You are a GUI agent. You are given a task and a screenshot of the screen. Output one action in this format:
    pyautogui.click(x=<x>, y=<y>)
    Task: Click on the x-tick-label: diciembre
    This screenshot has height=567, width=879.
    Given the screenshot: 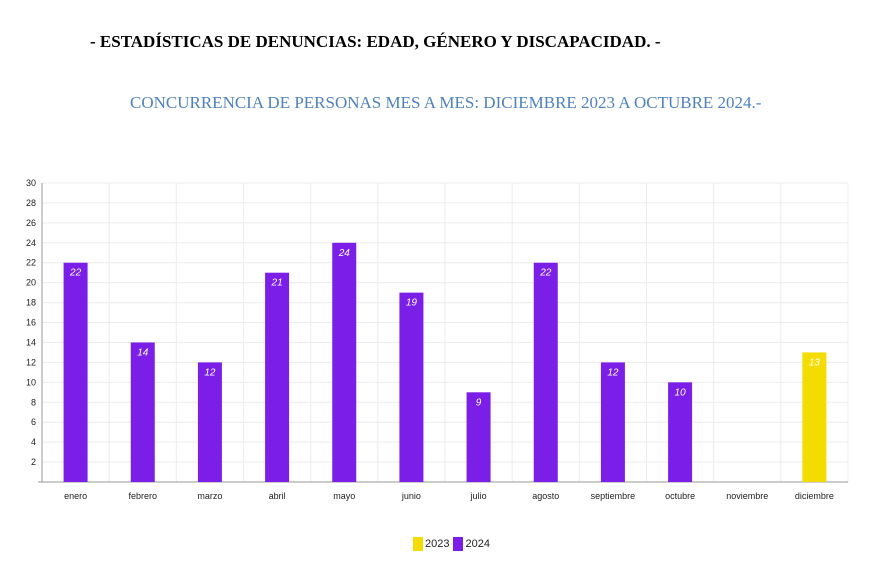 What is the action you would take?
    pyautogui.click(x=814, y=496)
    